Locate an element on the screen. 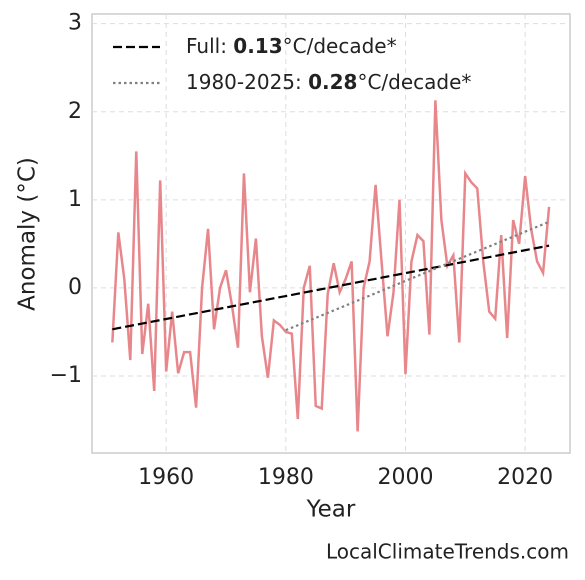 The image size is (585, 580). x-tick-label: 1960 is located at coordinates (166, 477).